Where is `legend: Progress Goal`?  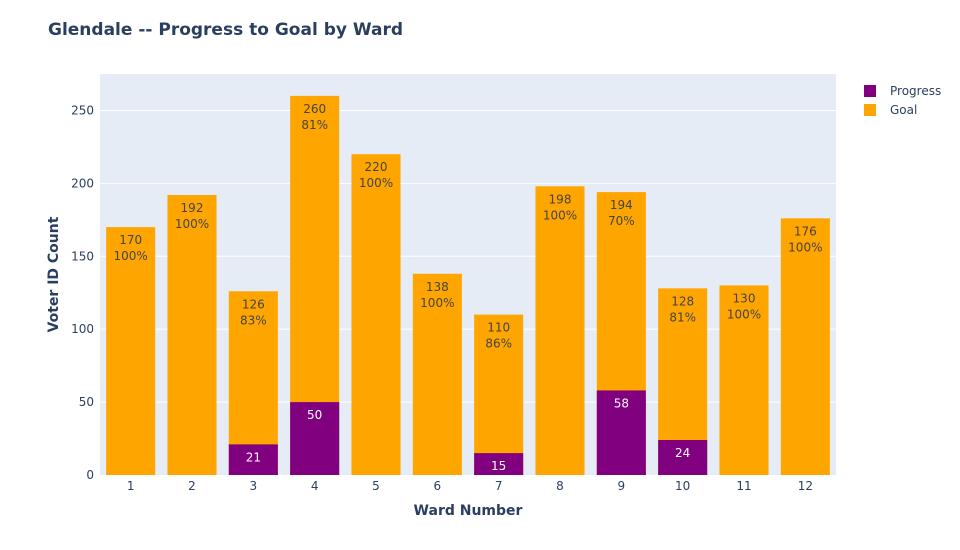 legend: Progress Goal is located at coordinates (902, 100).